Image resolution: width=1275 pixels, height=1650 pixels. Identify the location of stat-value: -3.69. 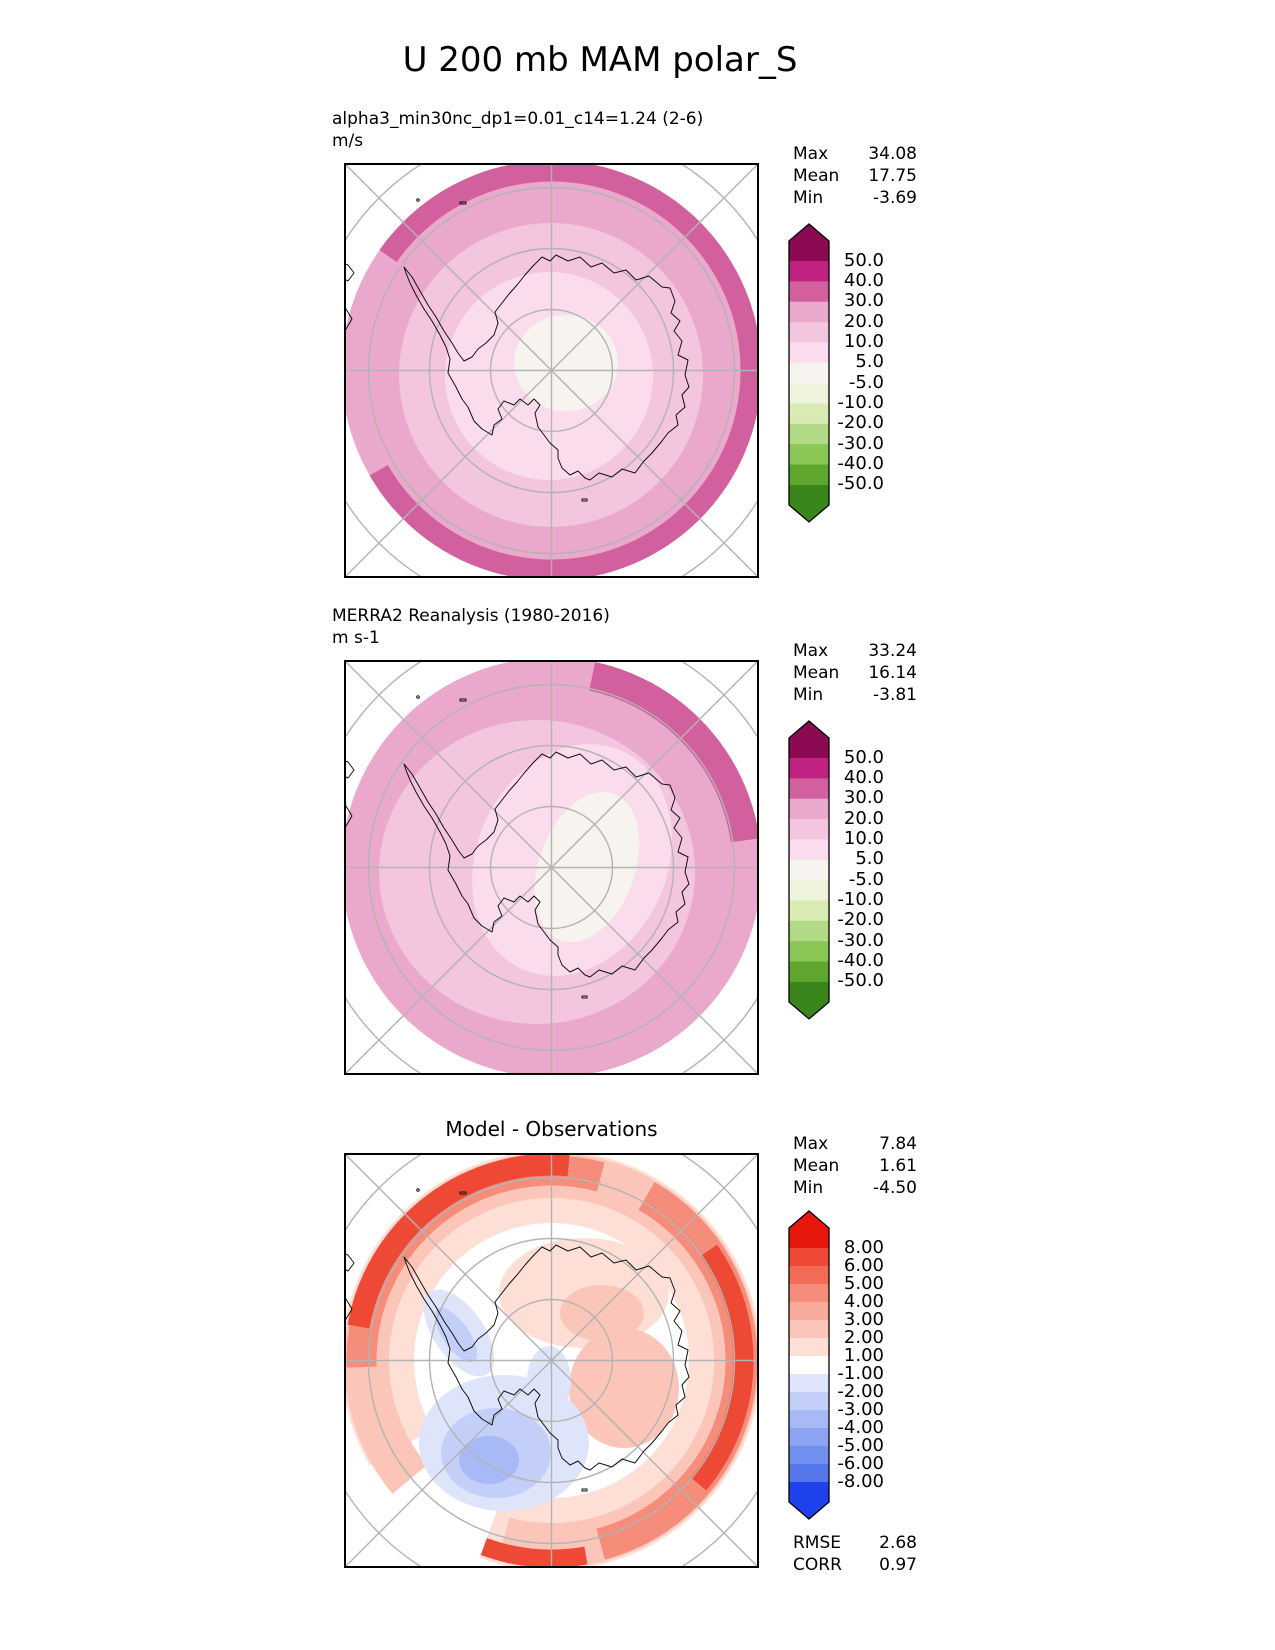
(895, 198).